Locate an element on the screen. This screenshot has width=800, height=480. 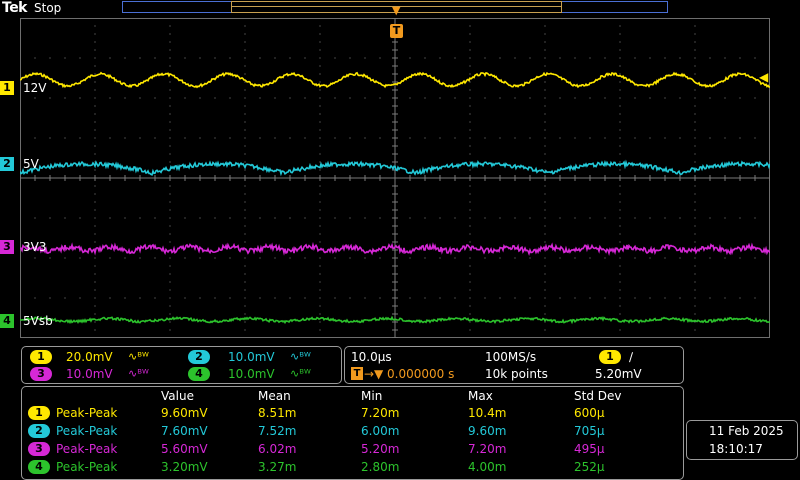
meas-row-value: 6.02m is located at coordinates (277, 449).